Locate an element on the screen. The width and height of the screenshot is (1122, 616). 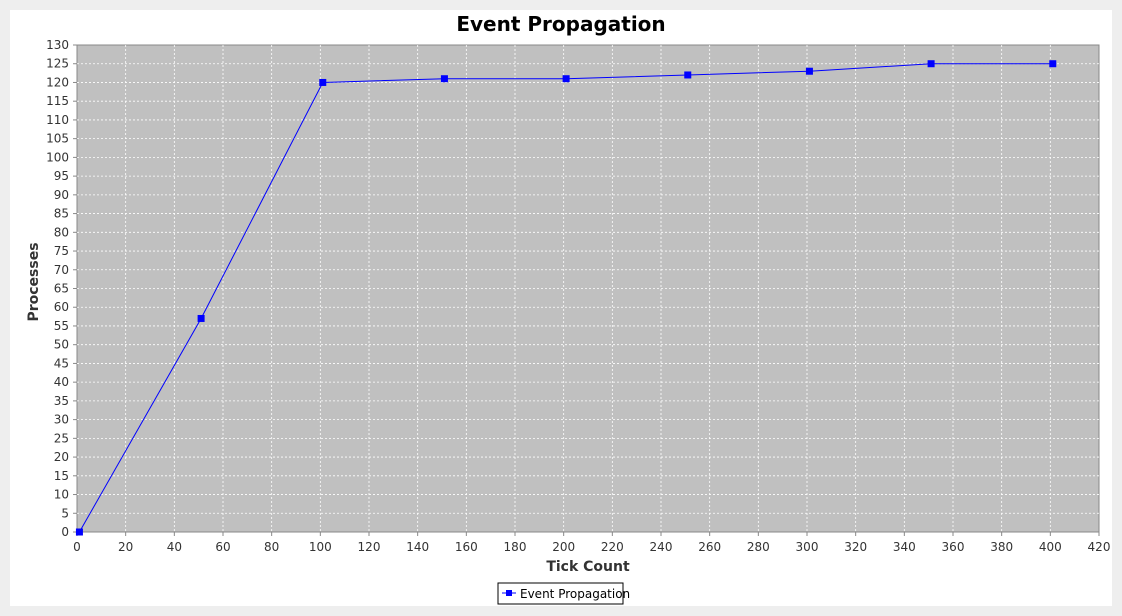
y-tick-label: 110 is located at coordinates (57, 120).